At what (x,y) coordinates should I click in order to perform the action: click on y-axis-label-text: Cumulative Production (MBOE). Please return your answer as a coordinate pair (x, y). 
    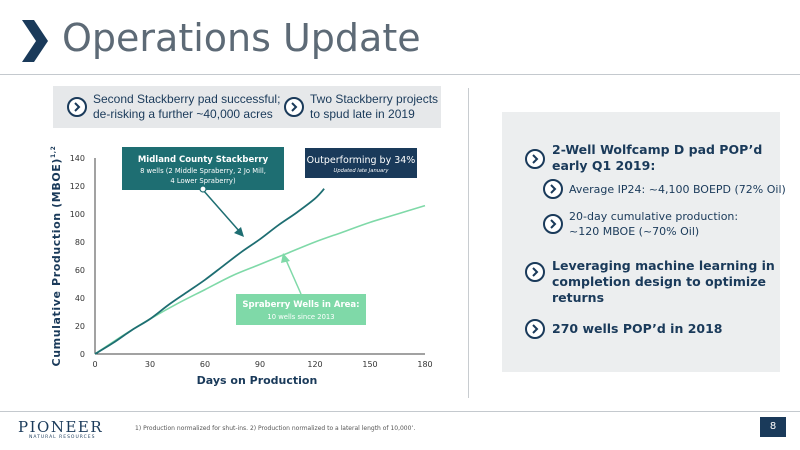
    Looking at the image, I should click on (56, 262).